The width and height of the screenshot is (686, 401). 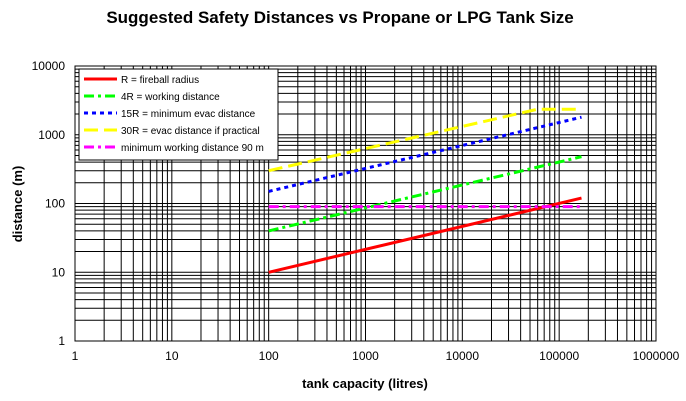 What do you see at coordinates (425, 194) in the screenshot?
I see `series-4r-working-distance` at bounding box center [425, 194].